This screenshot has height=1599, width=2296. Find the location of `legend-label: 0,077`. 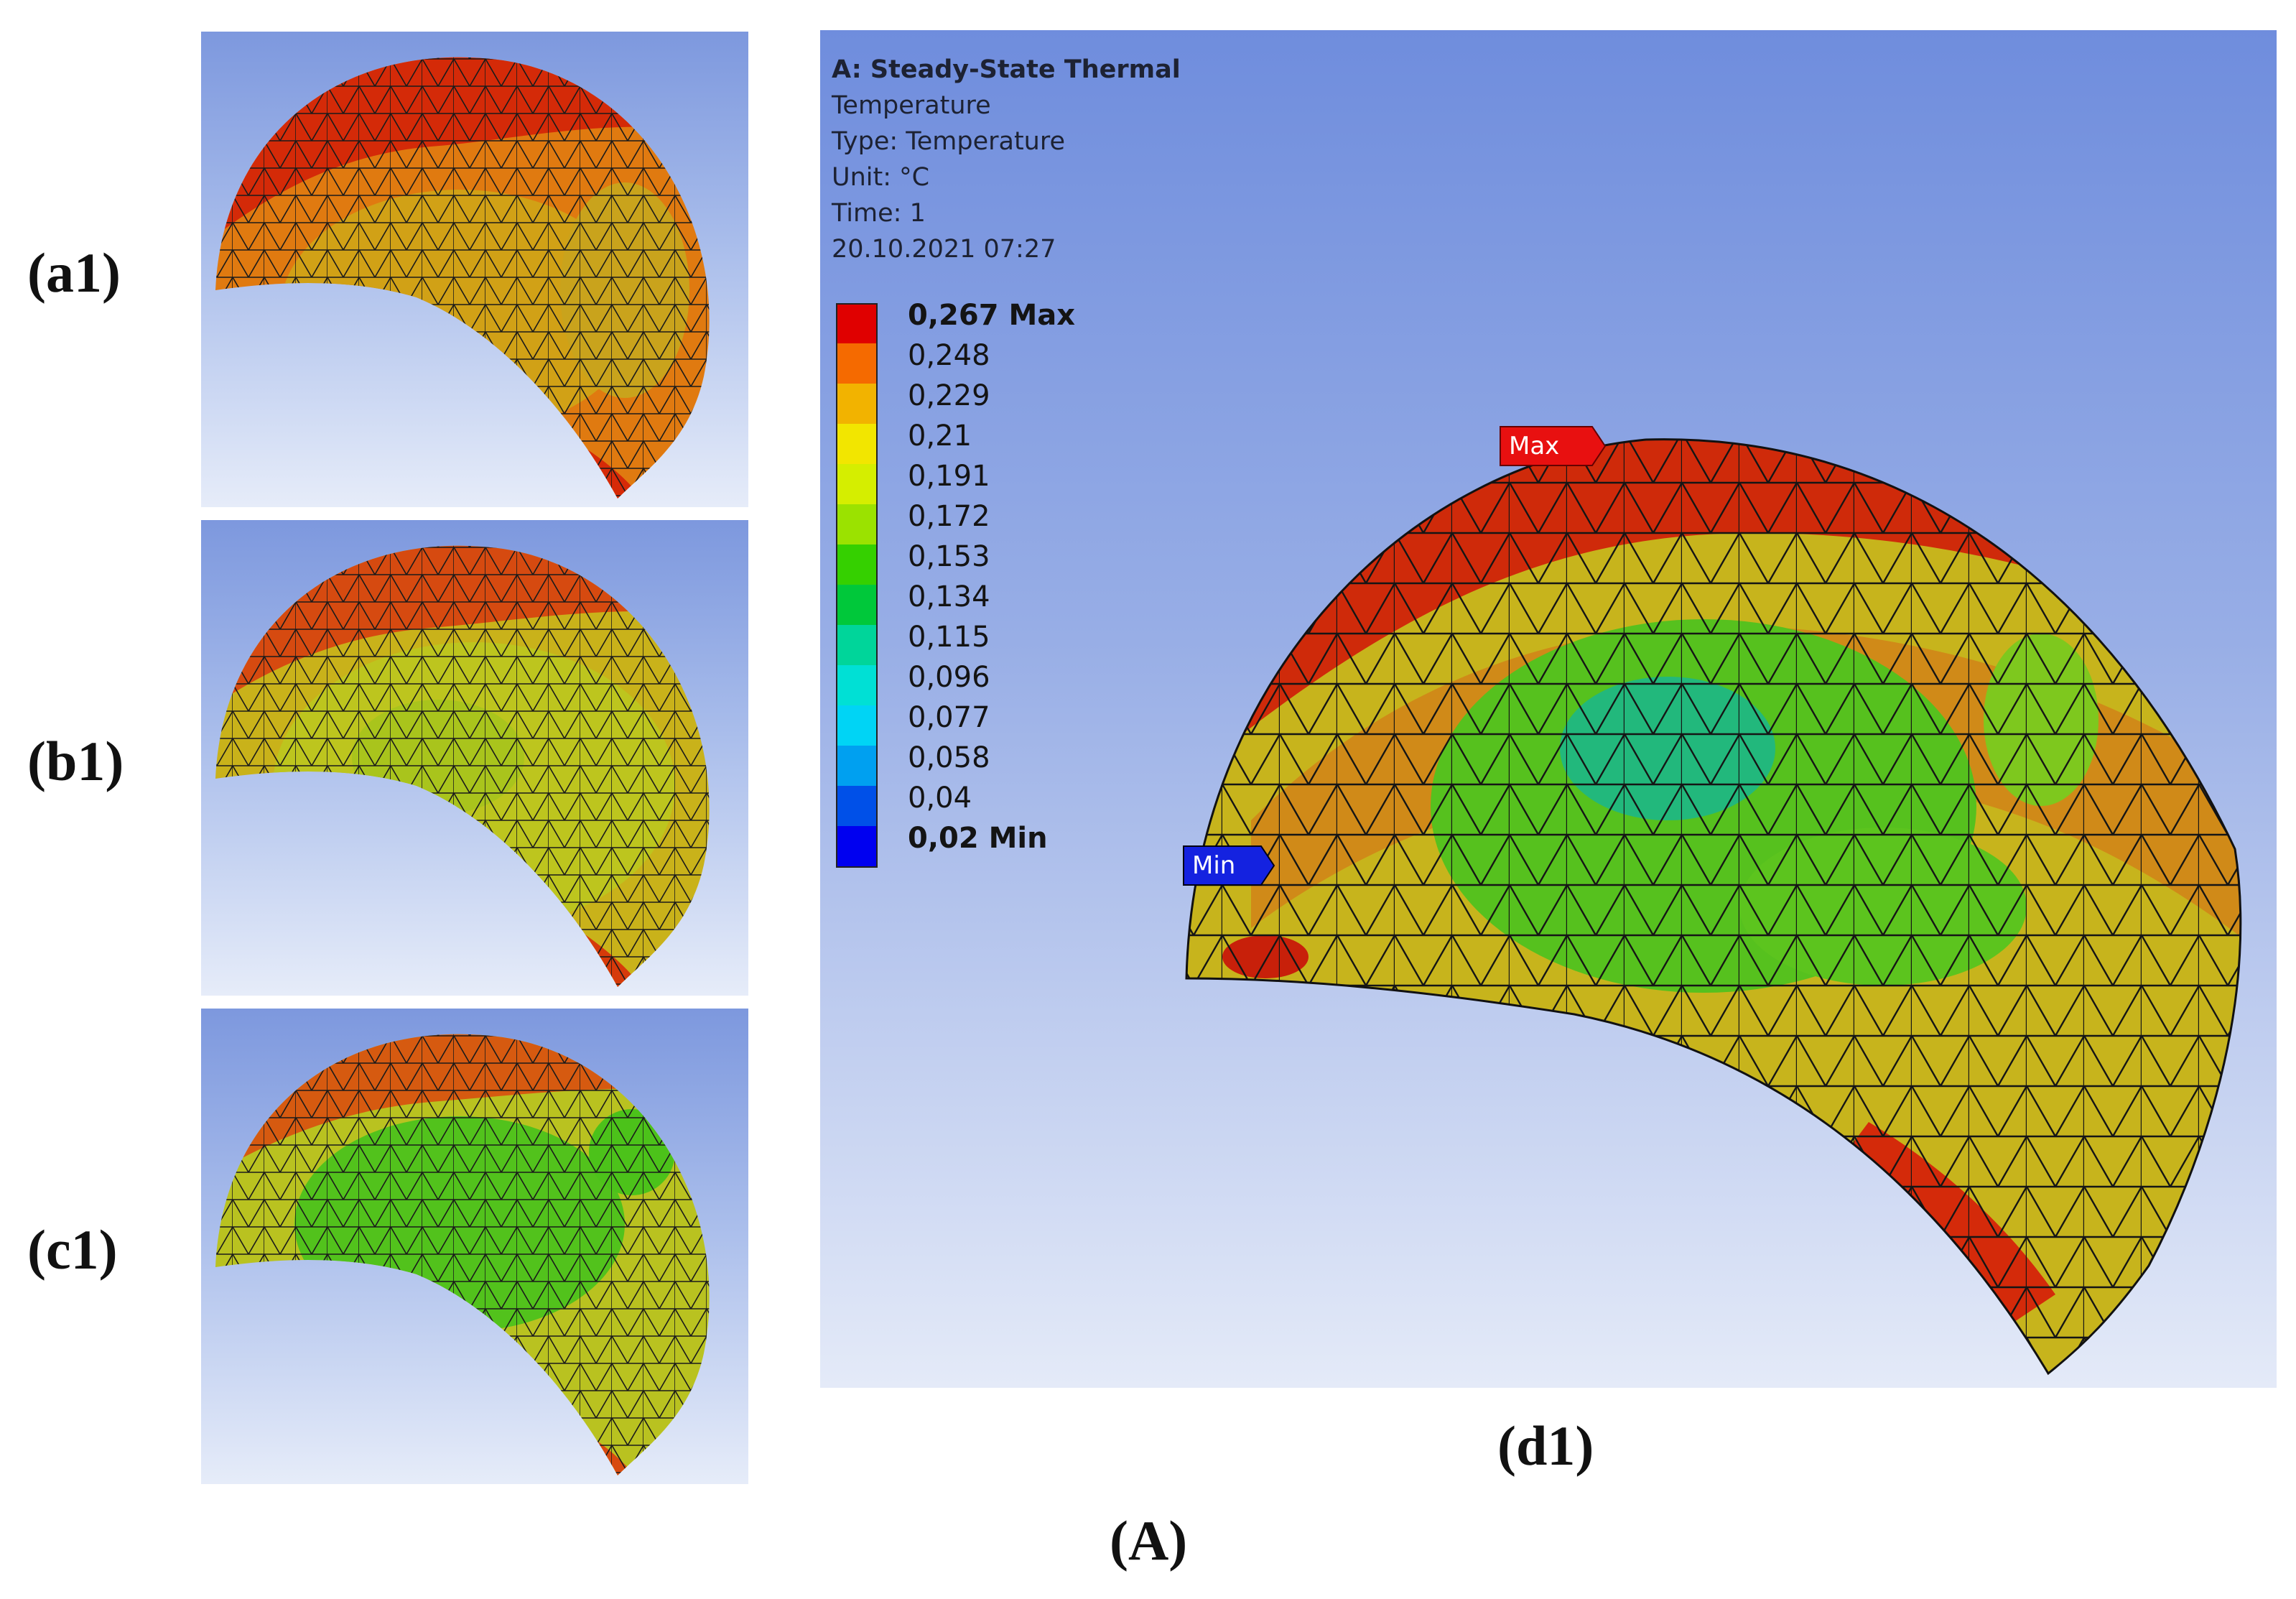

legend-label: 0,077 is located at coordinates (949, 717).